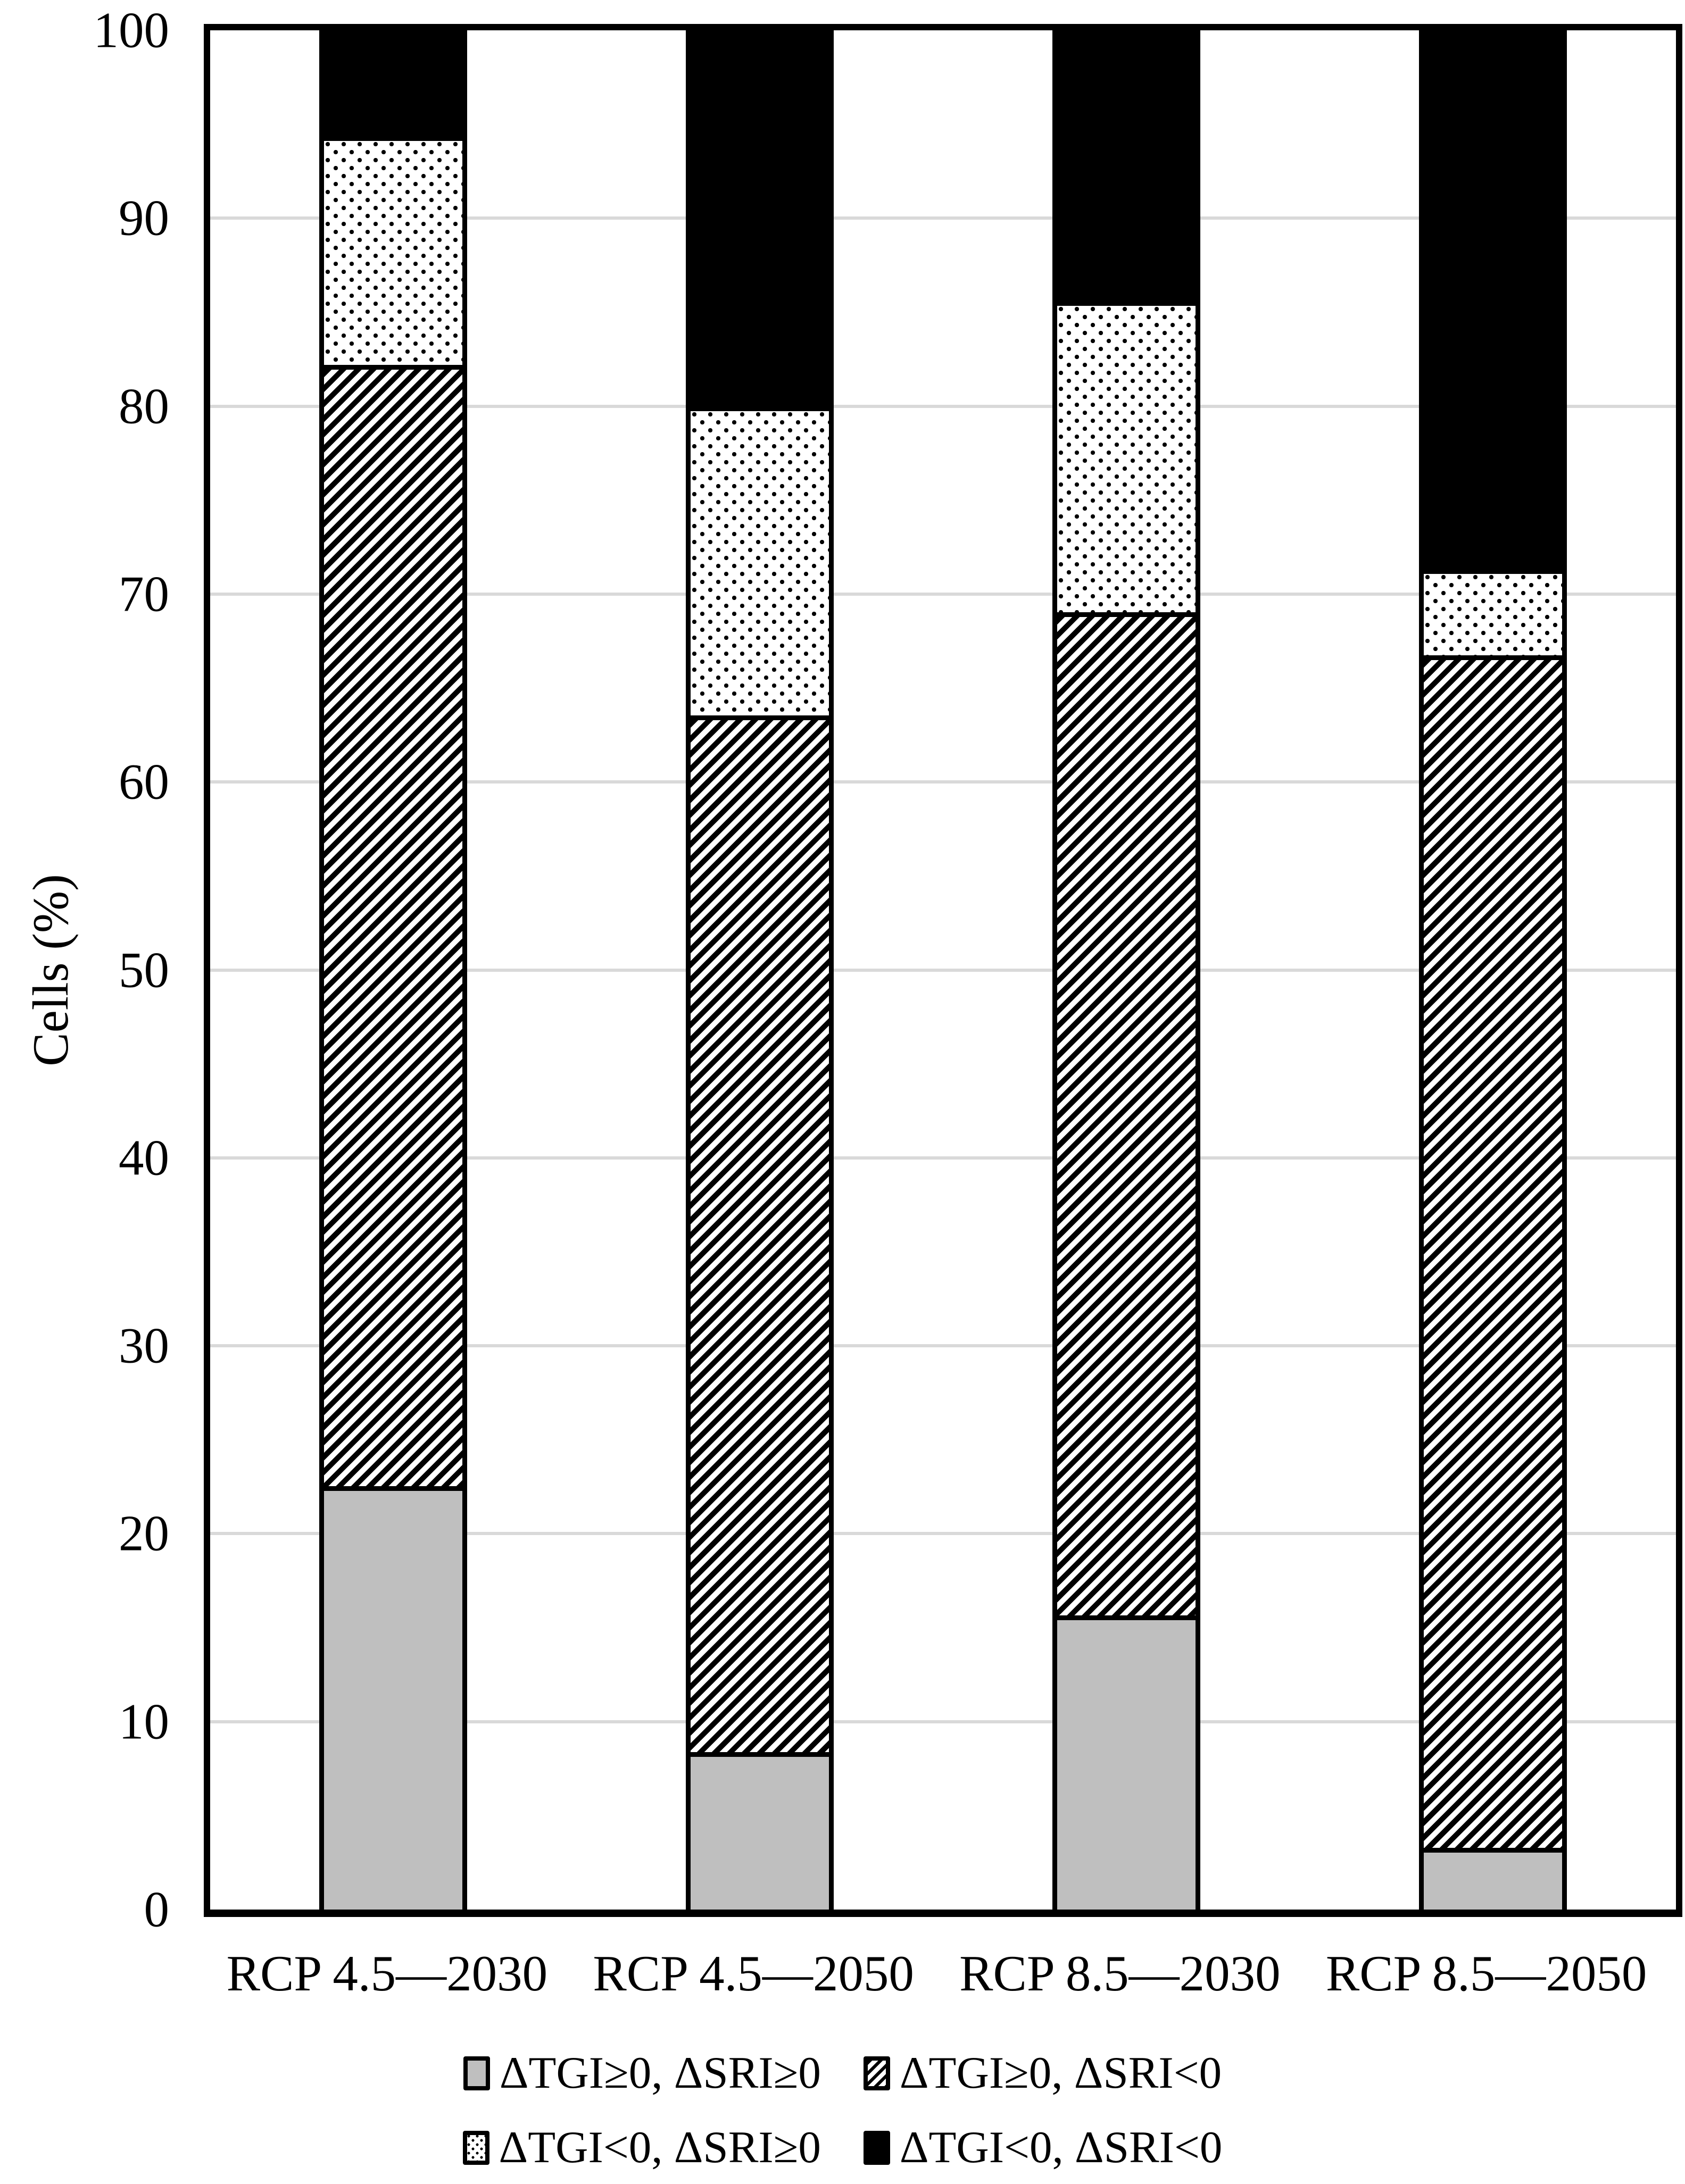  Describe the element at coordinates (1120, 1973) in the screenshot. I see `x-axis-category-label: RCP 8.5—2030` at that location.